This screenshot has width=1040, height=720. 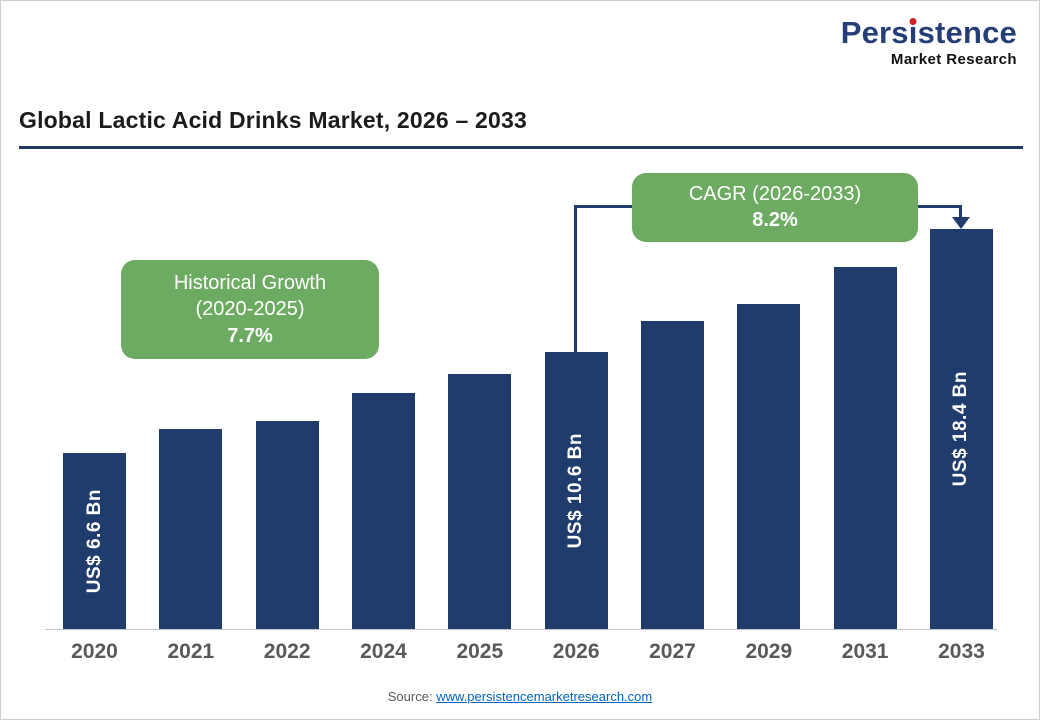 What do you see at coordinates (94, 651) in the screenshot?
I see `x-axis-label-2020: 2020` at bounding box center [94, 651].